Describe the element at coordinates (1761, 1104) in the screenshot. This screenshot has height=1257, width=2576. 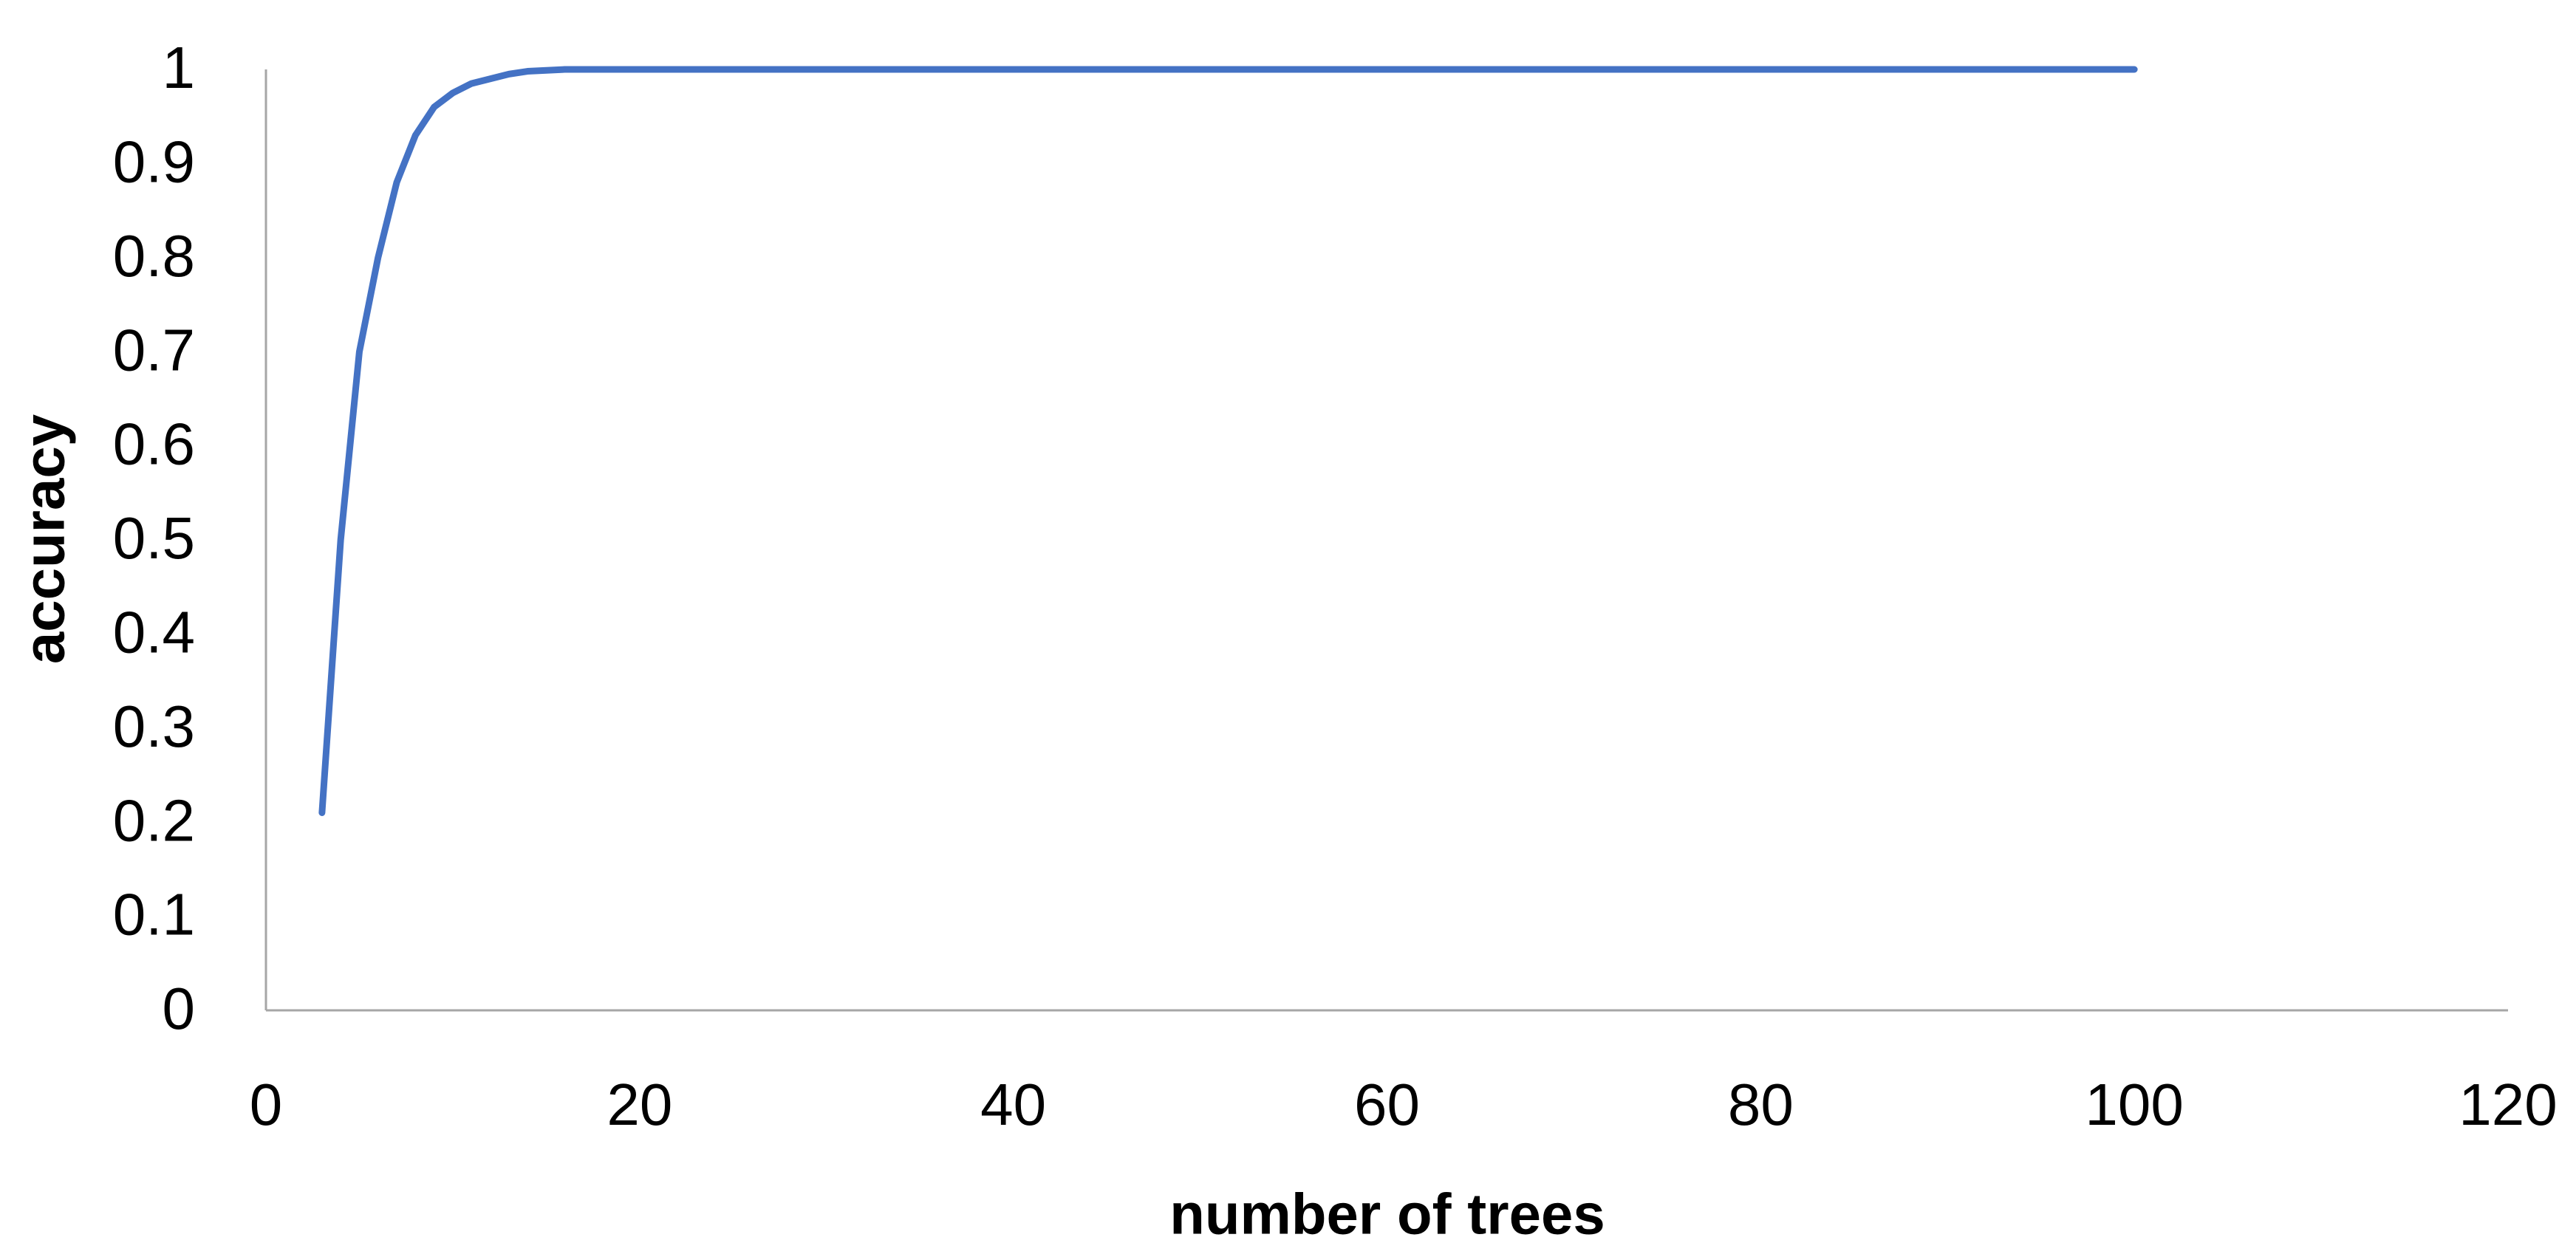
I see `x-tick-label: 80` at that location.